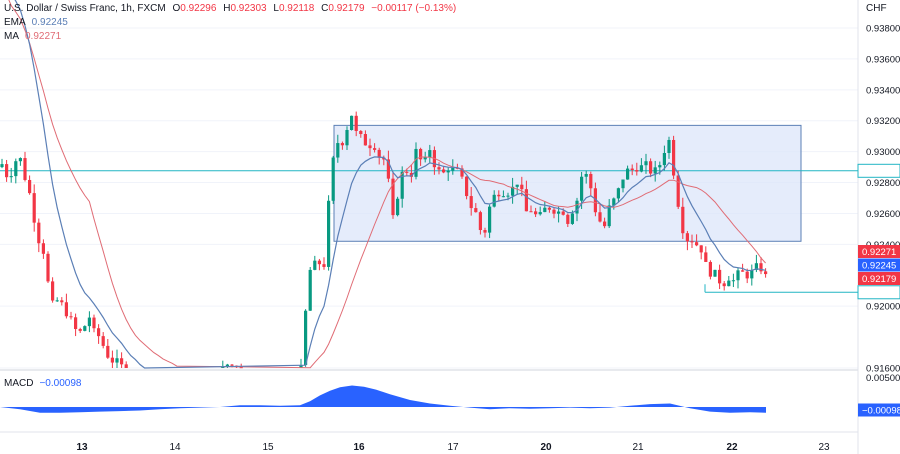 Image resolution: width=900 pixels, height=454 pixels. I want to click on time-tick-label: 17, so click(453, 447).